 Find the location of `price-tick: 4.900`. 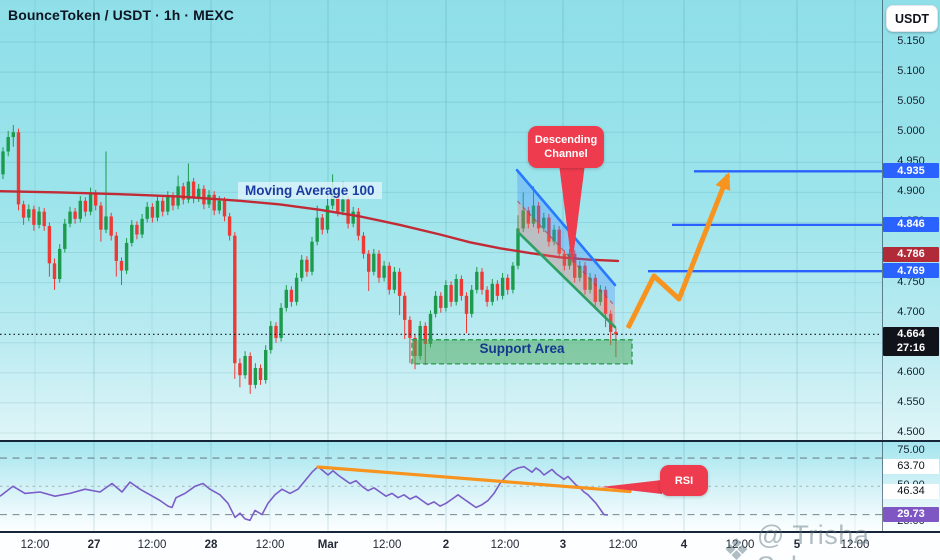

price-tick: 4.900 is located at coordinates (911, 191).